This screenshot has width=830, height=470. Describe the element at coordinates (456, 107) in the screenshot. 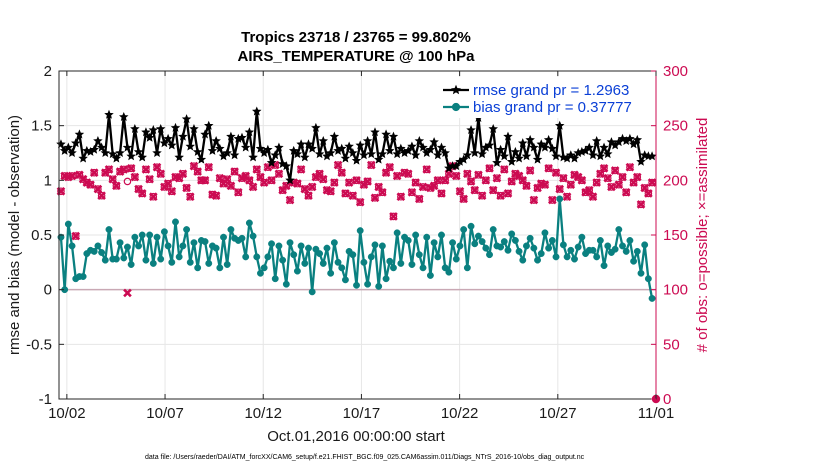

I see `legend-bias-marker` at that location.